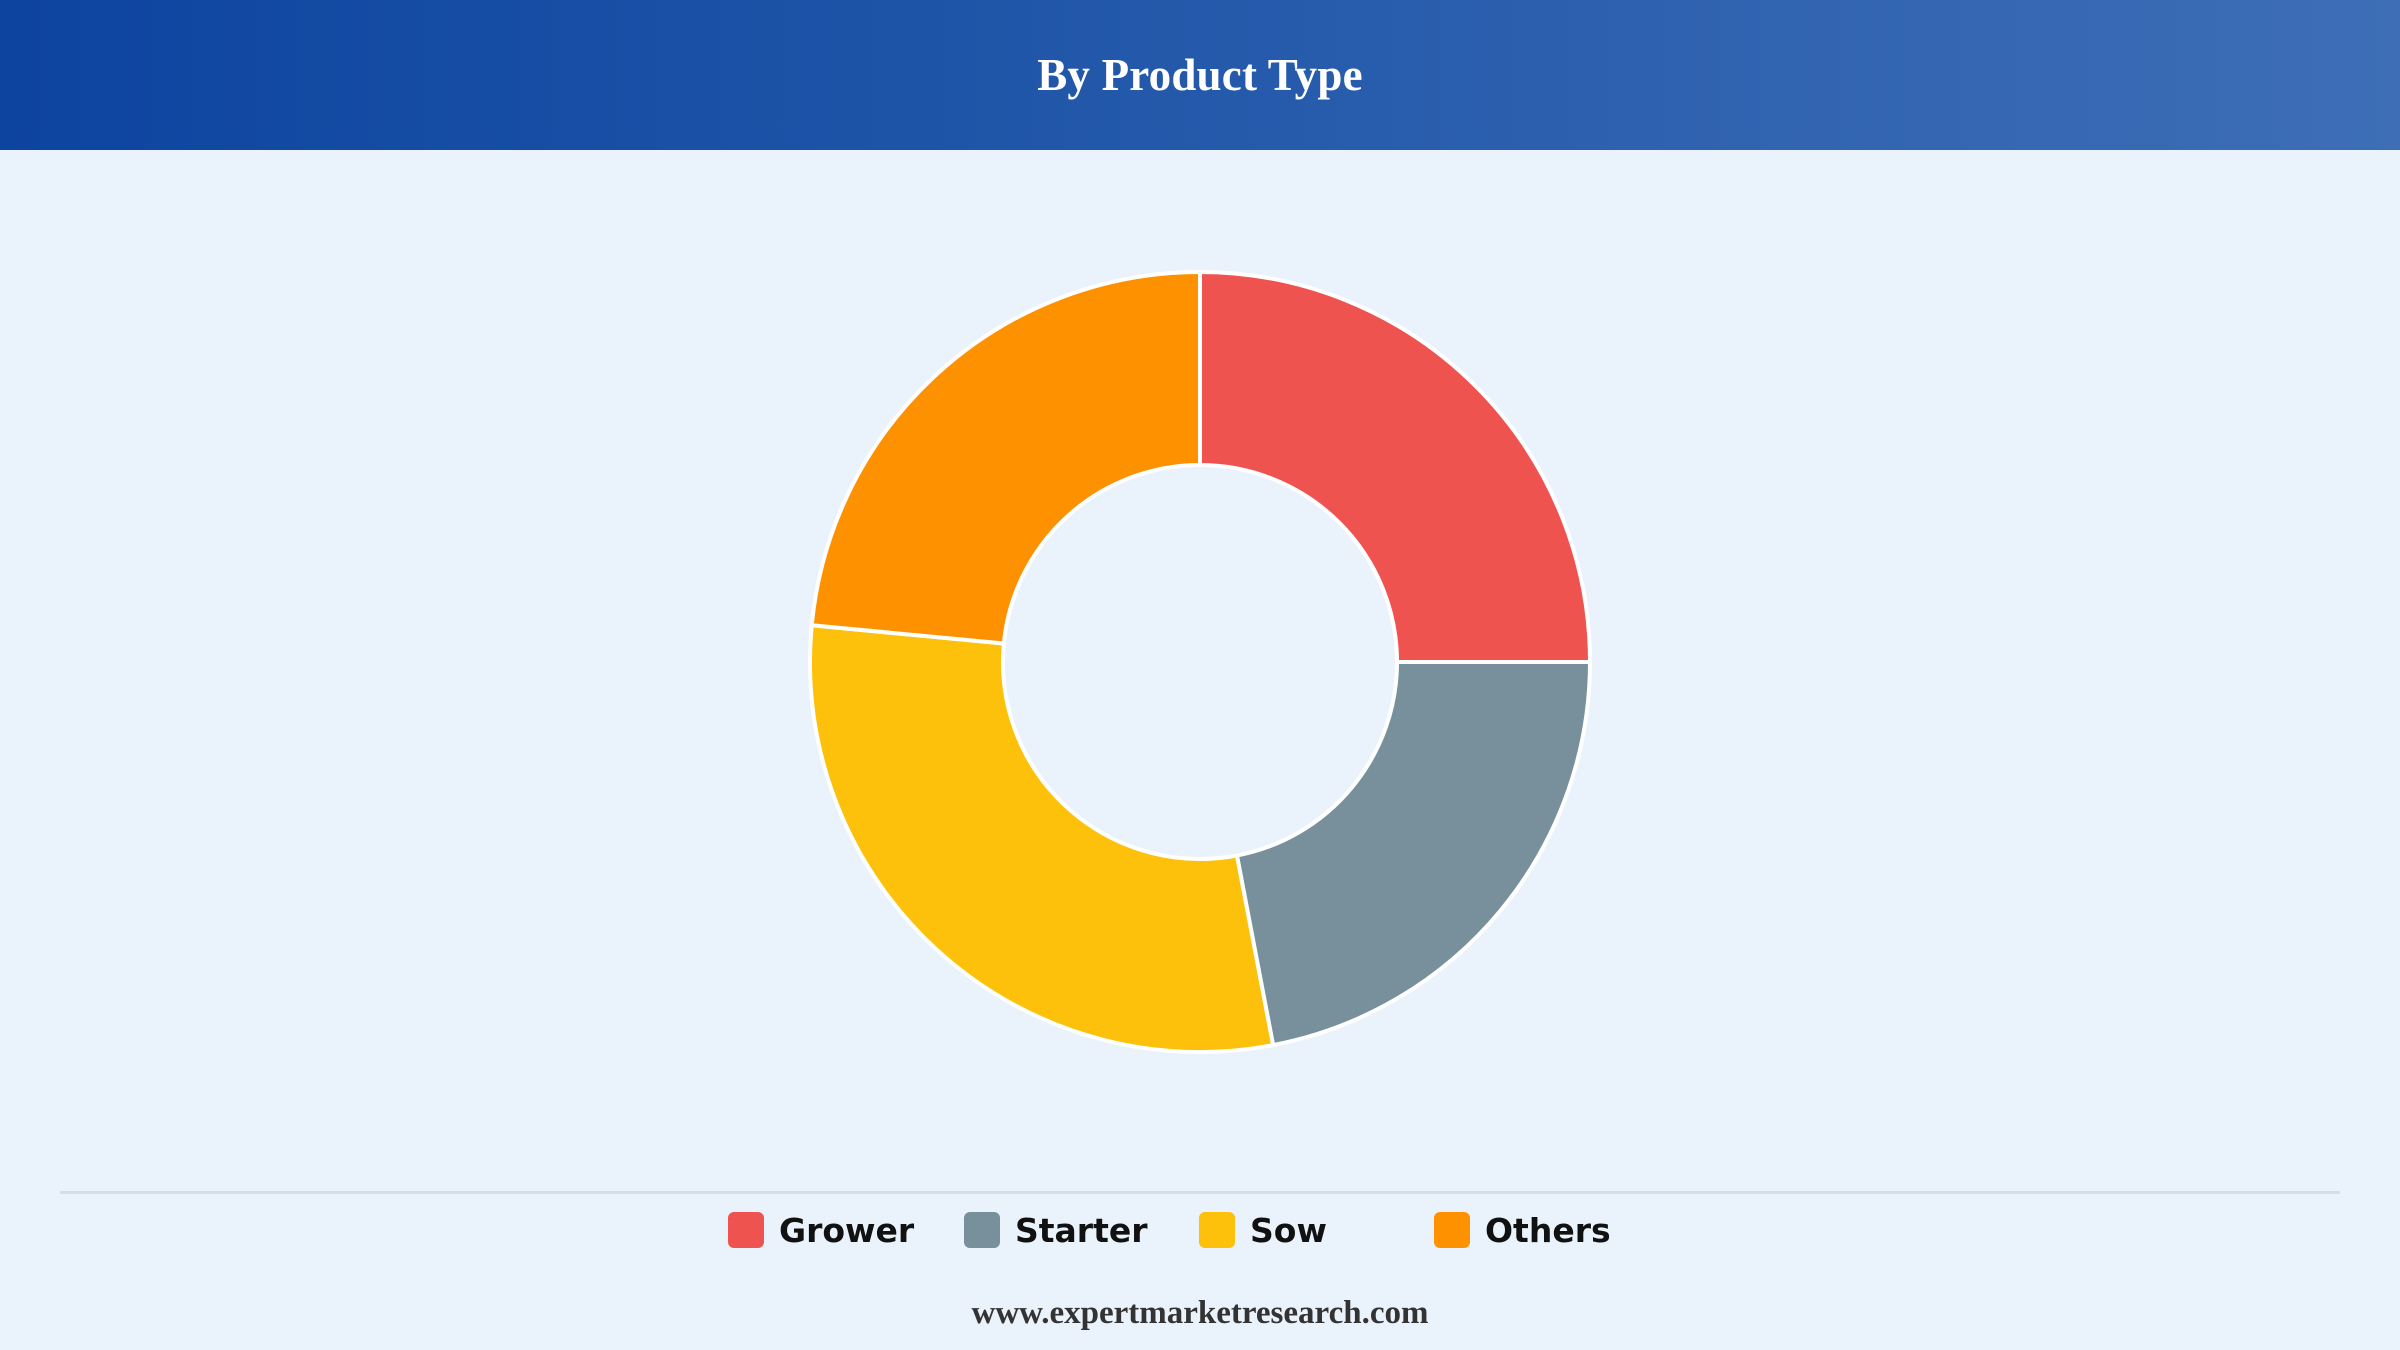 Image resolution: width=2400 pixels, height=1350 pixels. What do you see at coordinates (1217, 1230) in the screenshot?
I see `legend-swatch-sow` at bounding box center [1217, 1230].